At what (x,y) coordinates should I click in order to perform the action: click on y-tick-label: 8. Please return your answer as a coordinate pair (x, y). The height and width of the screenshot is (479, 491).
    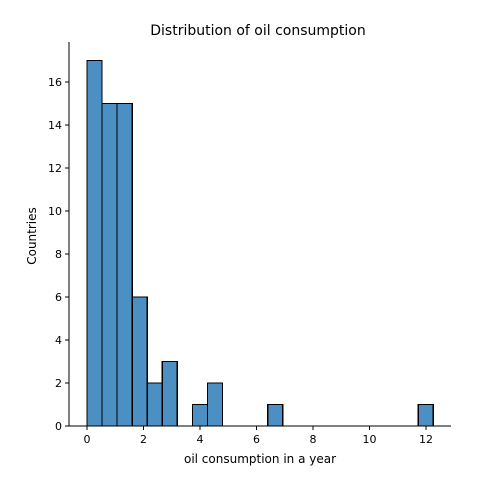
    Looking at the image, I should click on (58, 254).